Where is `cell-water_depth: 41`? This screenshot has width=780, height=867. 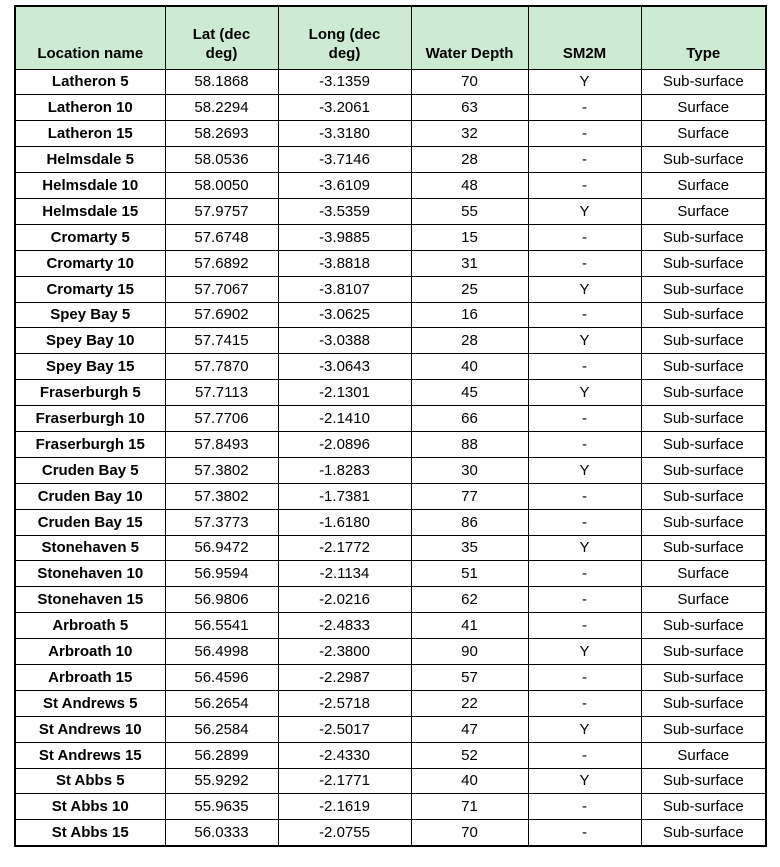 cell-water_depth: 41 is located at coordinates (469, 626).